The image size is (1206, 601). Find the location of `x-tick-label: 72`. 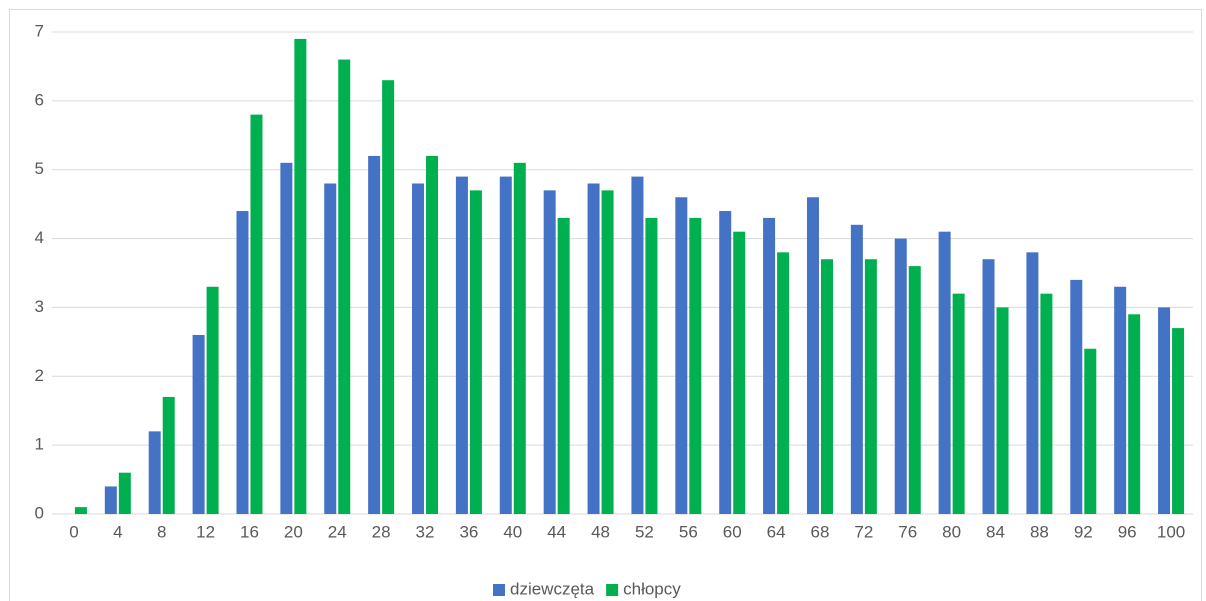

x-tick-label: 72 is located at coordinates (863, 531).